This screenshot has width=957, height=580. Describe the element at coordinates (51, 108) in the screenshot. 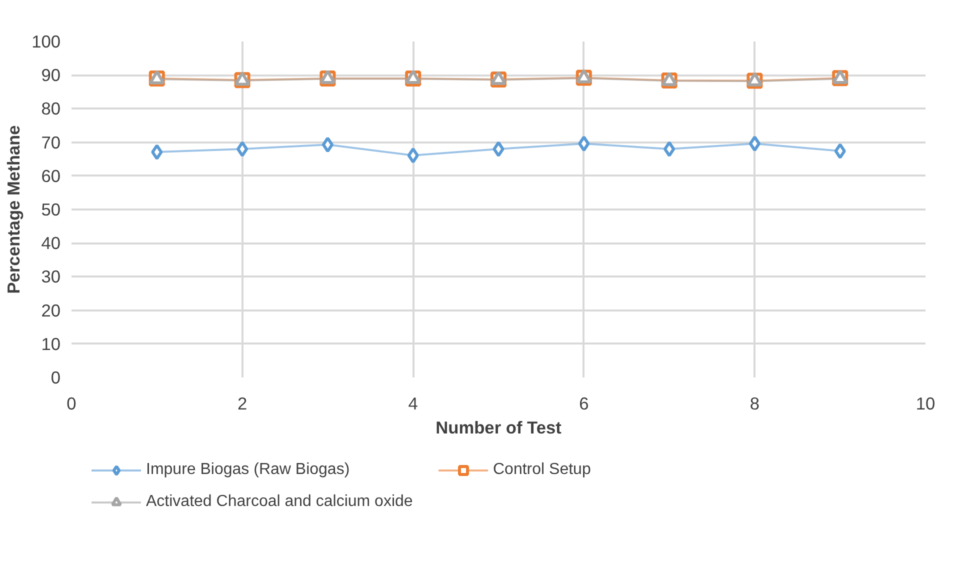

I see `y-tick-label: 80` at that location.